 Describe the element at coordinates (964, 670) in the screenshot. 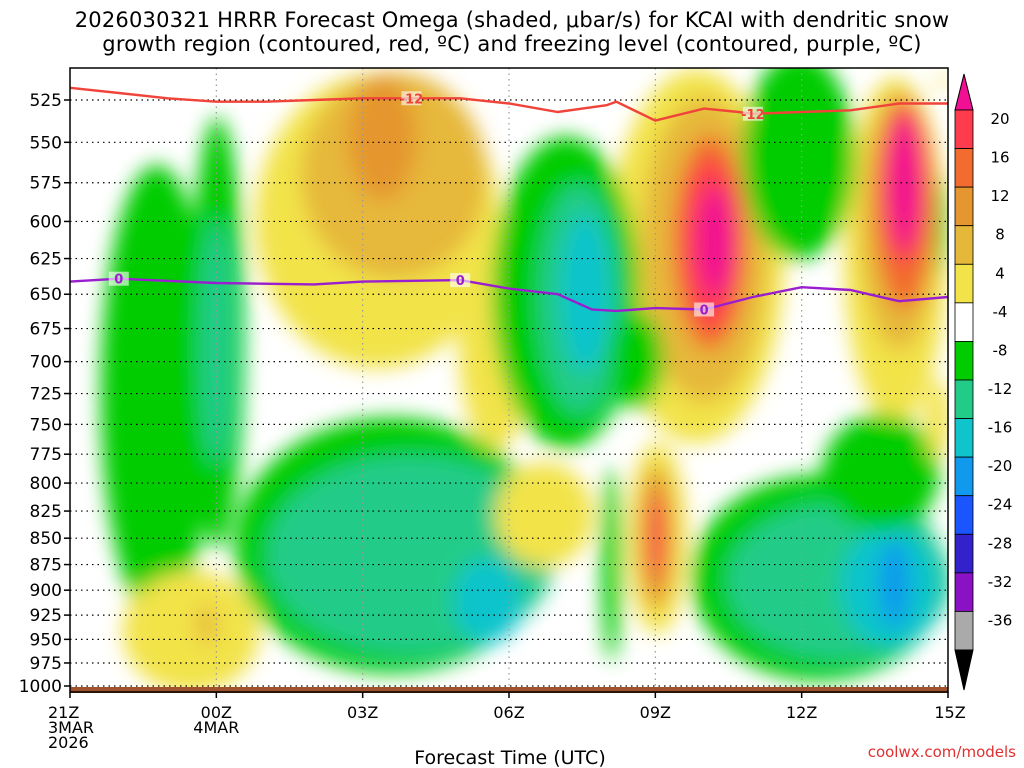

I see `colorbar-bottom-arrow` at that location.